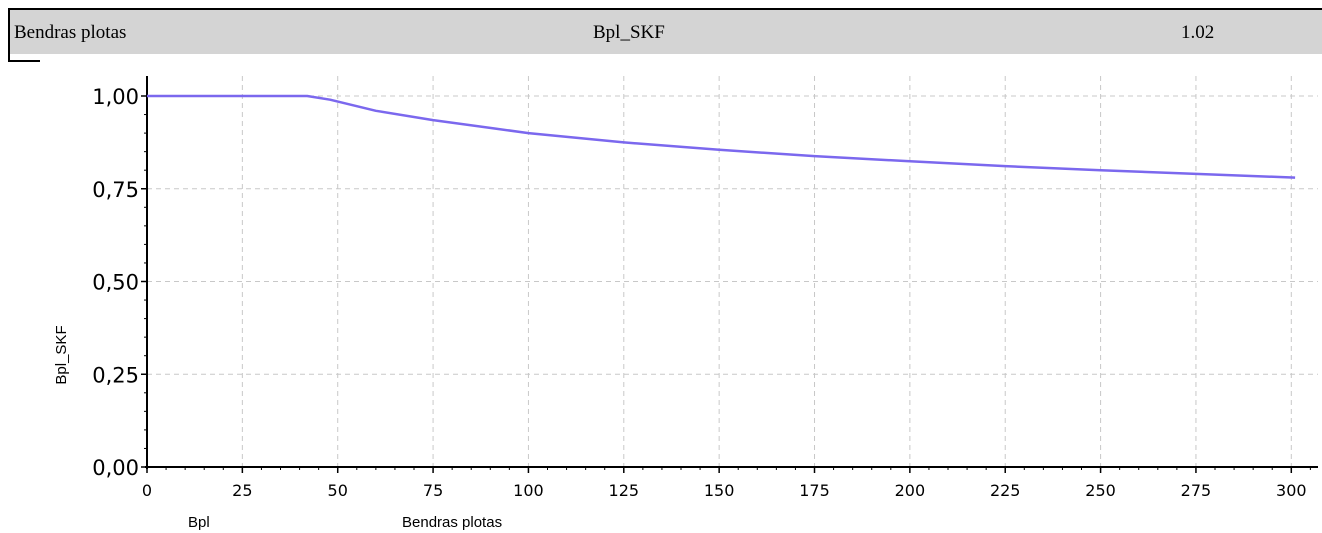 This screenshot has width=1322, height=533. I want to click on x-tick-label: 200, so click(910, 490).